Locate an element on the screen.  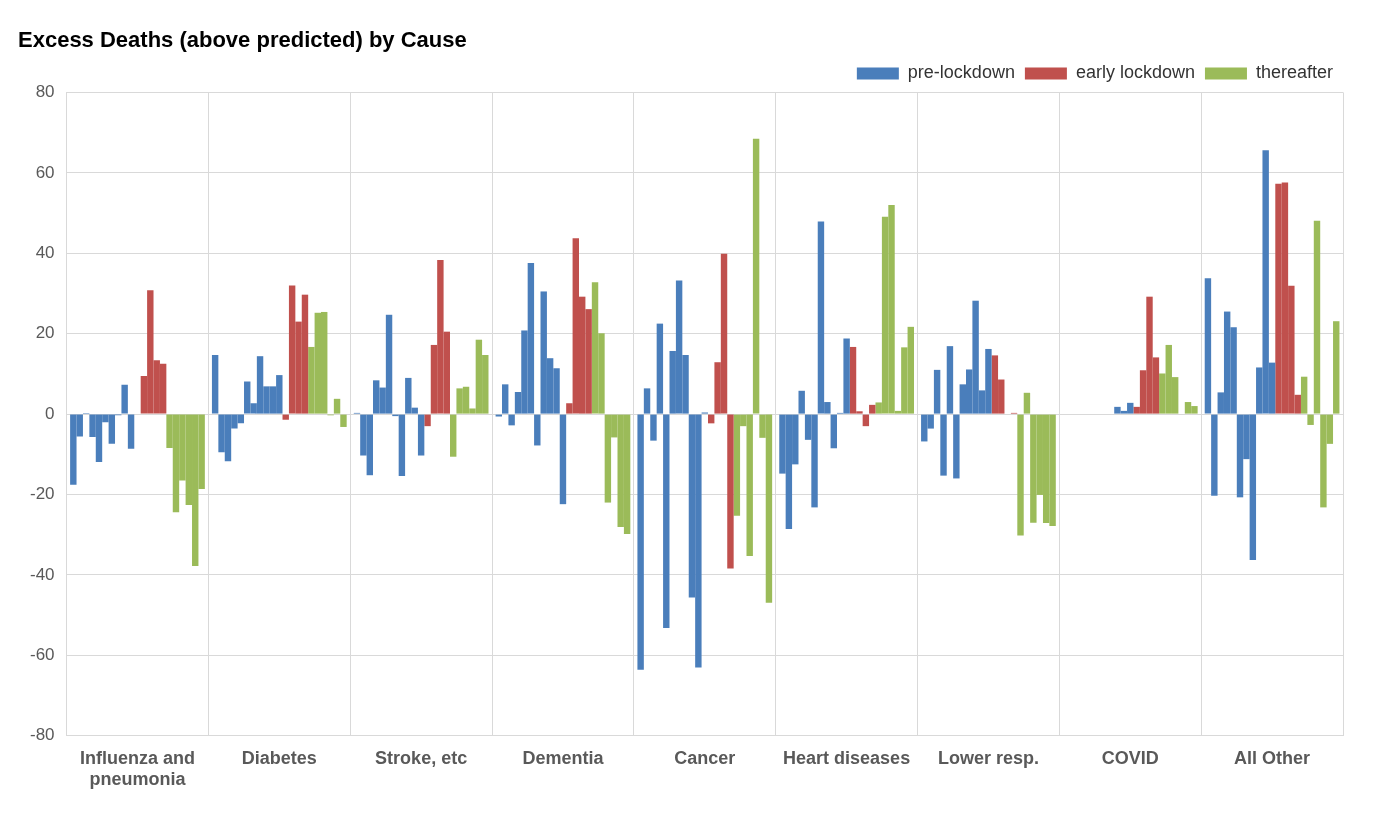
legend-label: pre-lockdown is located at coordinates (961, 72).